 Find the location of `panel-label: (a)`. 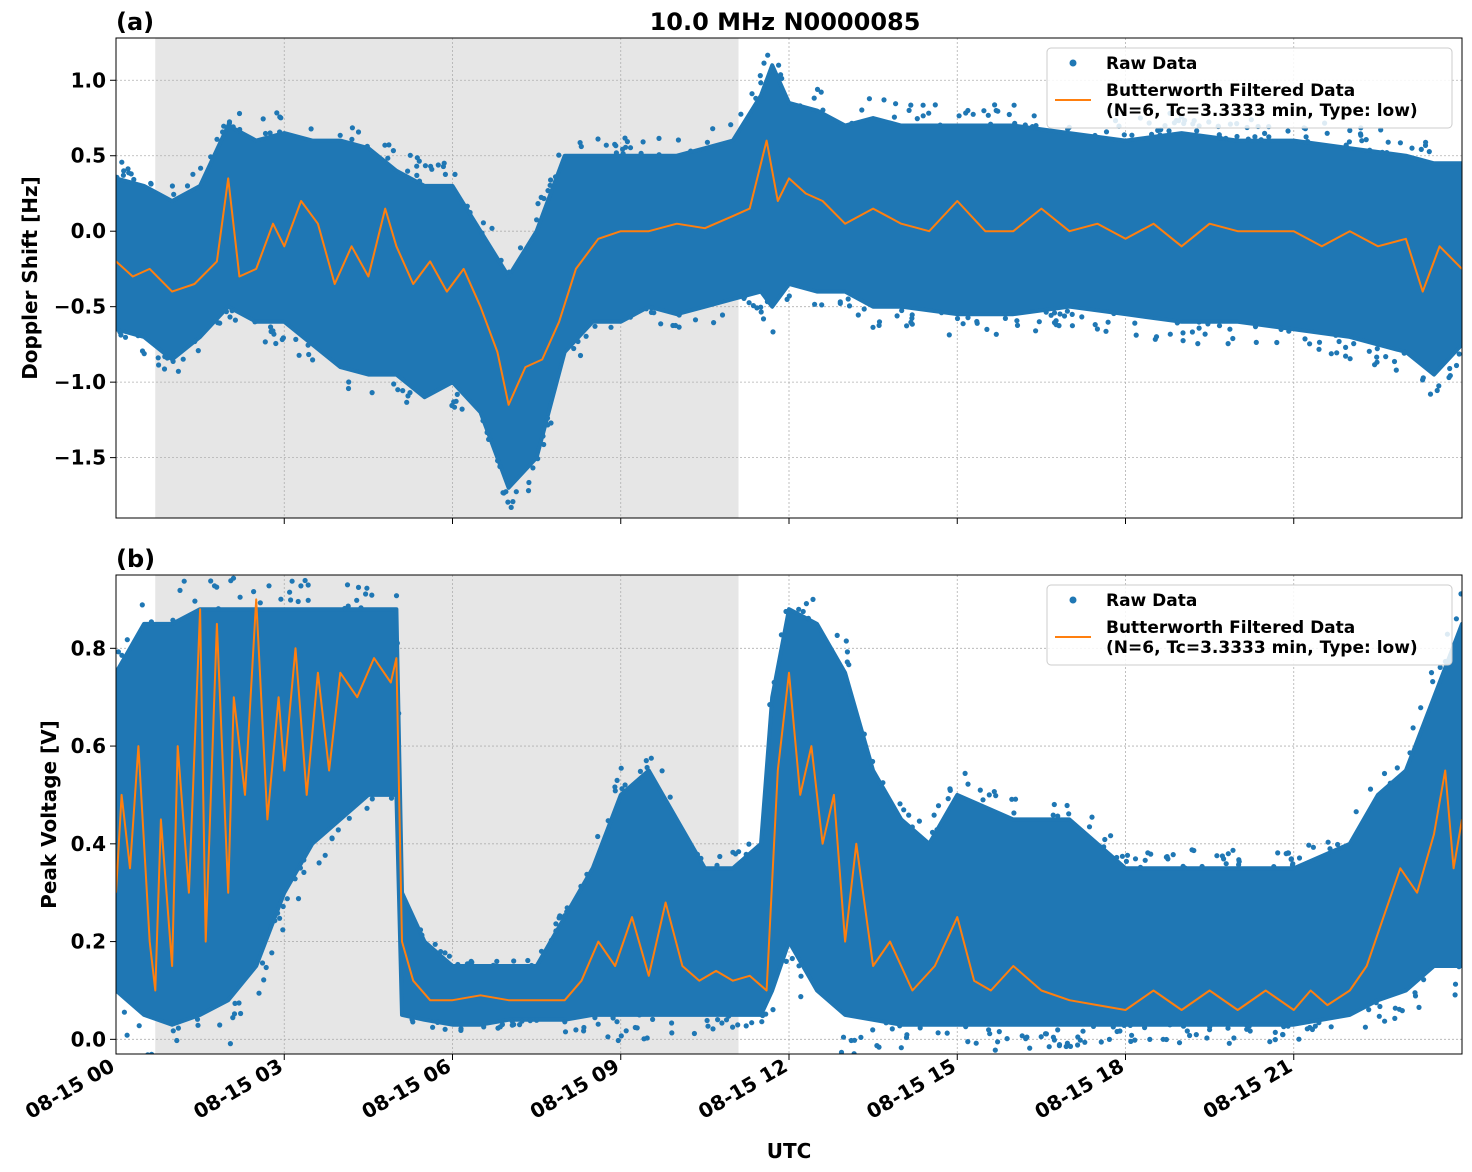

panel-label: (a) is located at coordinates (135, 22).